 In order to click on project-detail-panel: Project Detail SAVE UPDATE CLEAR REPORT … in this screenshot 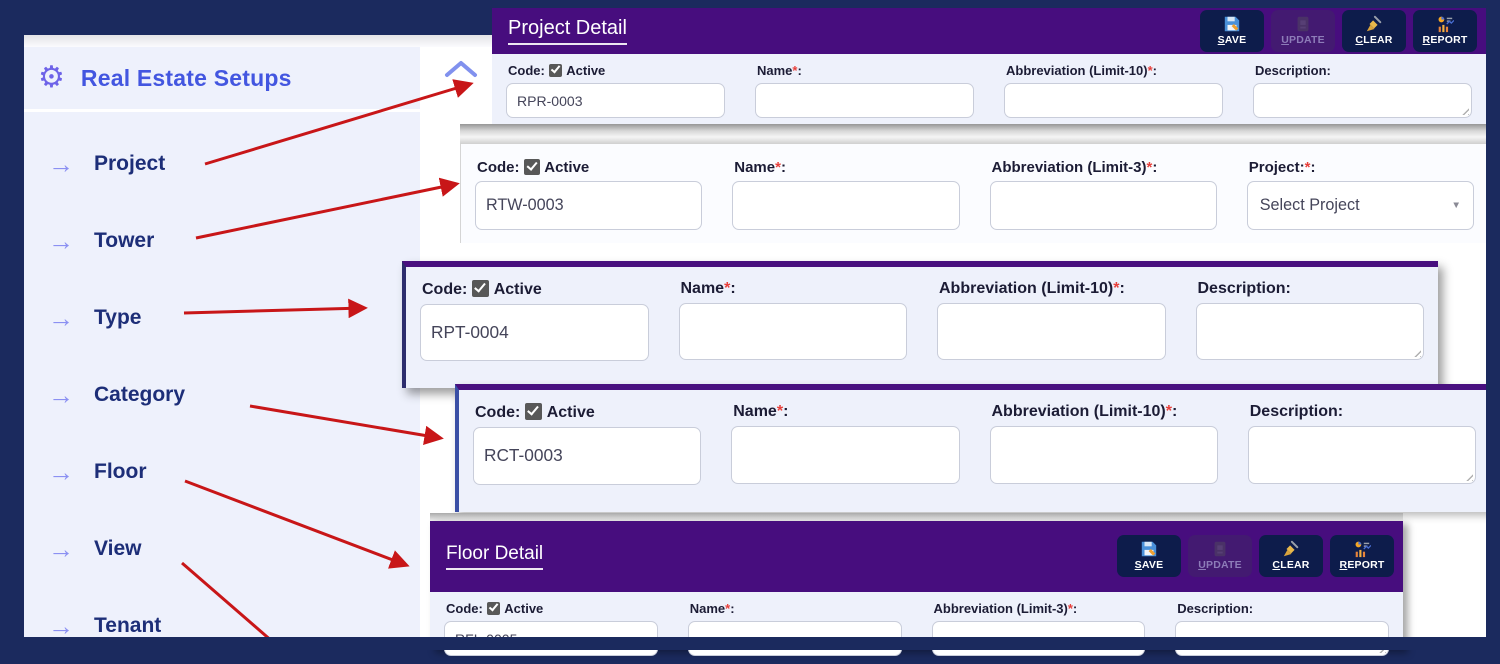, I will do `click(989, 66)`.